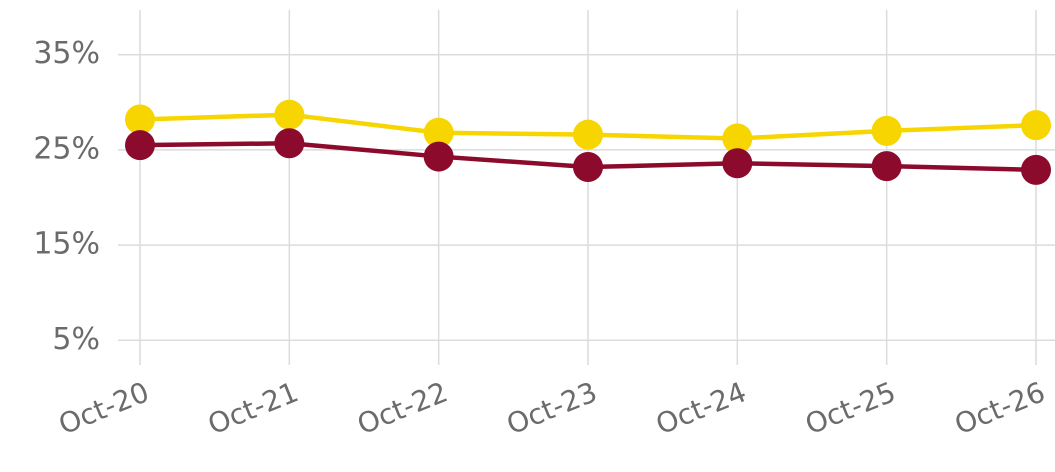  What do you see at coordinates (104, 408) in the screenshot?
I see `x-tick-label: Oct-20` at bounding box center [104, 408].